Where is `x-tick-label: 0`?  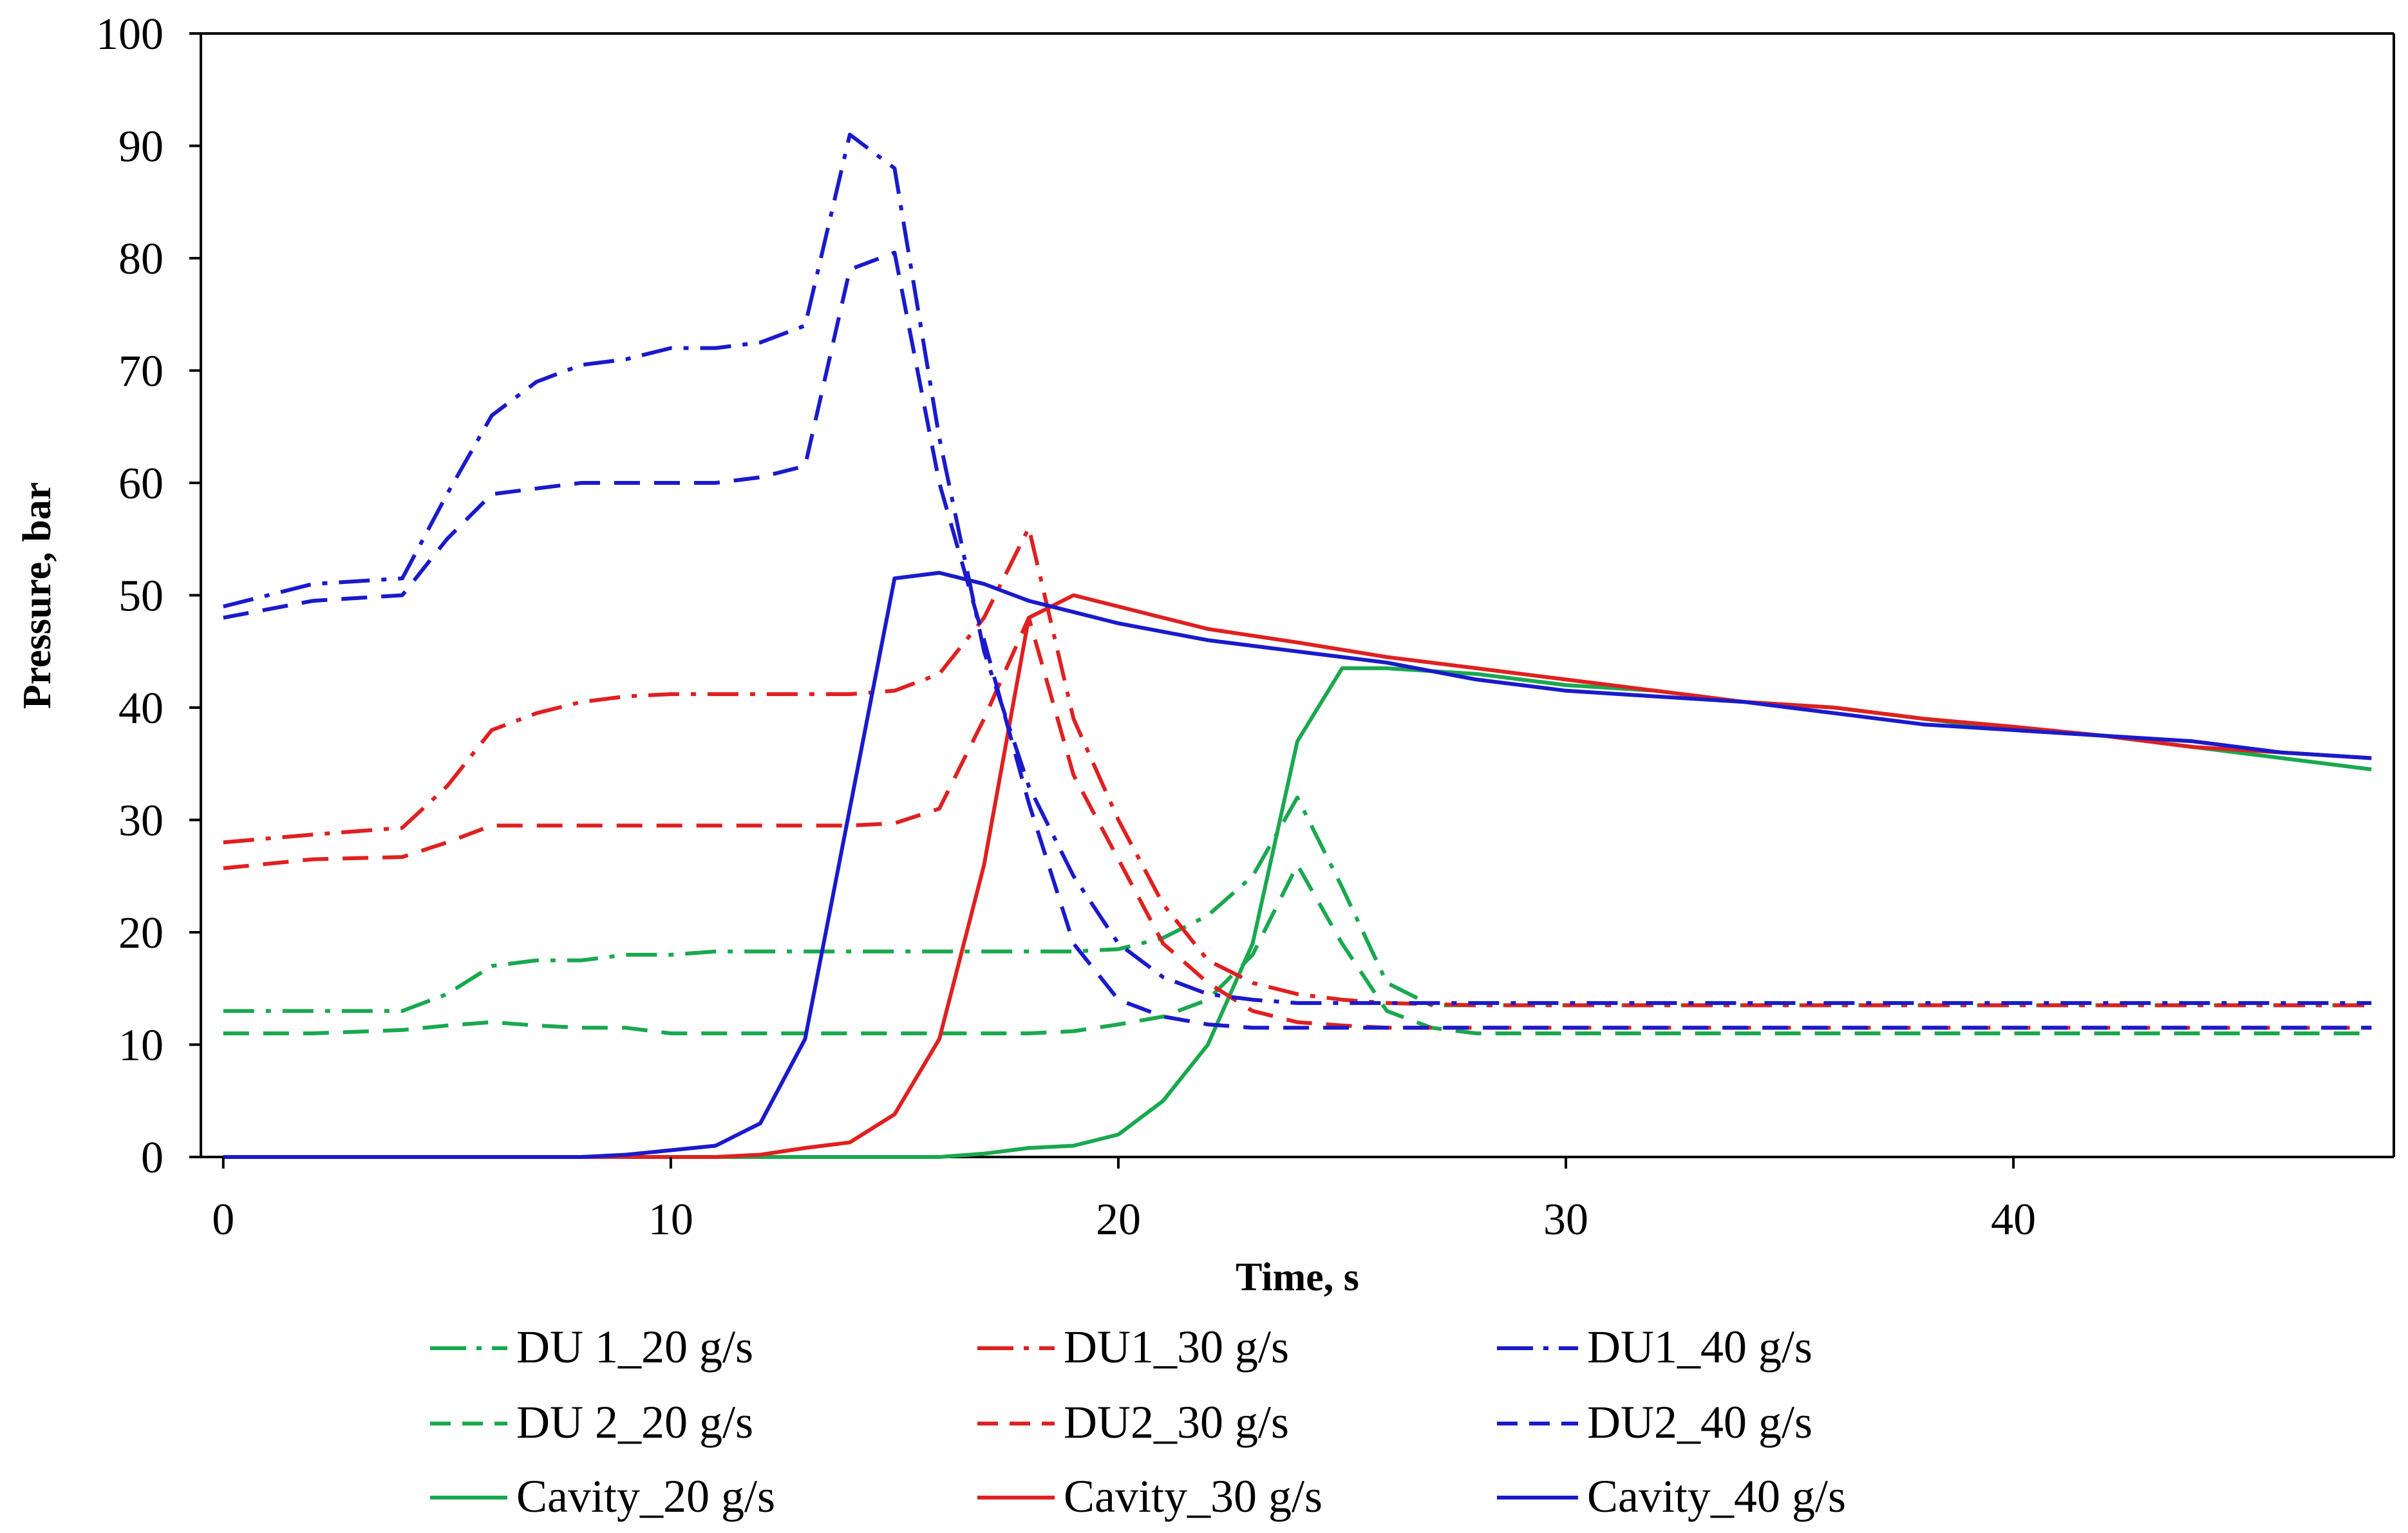
x-tick-label: 0 is located at coordinates (223, 1220).